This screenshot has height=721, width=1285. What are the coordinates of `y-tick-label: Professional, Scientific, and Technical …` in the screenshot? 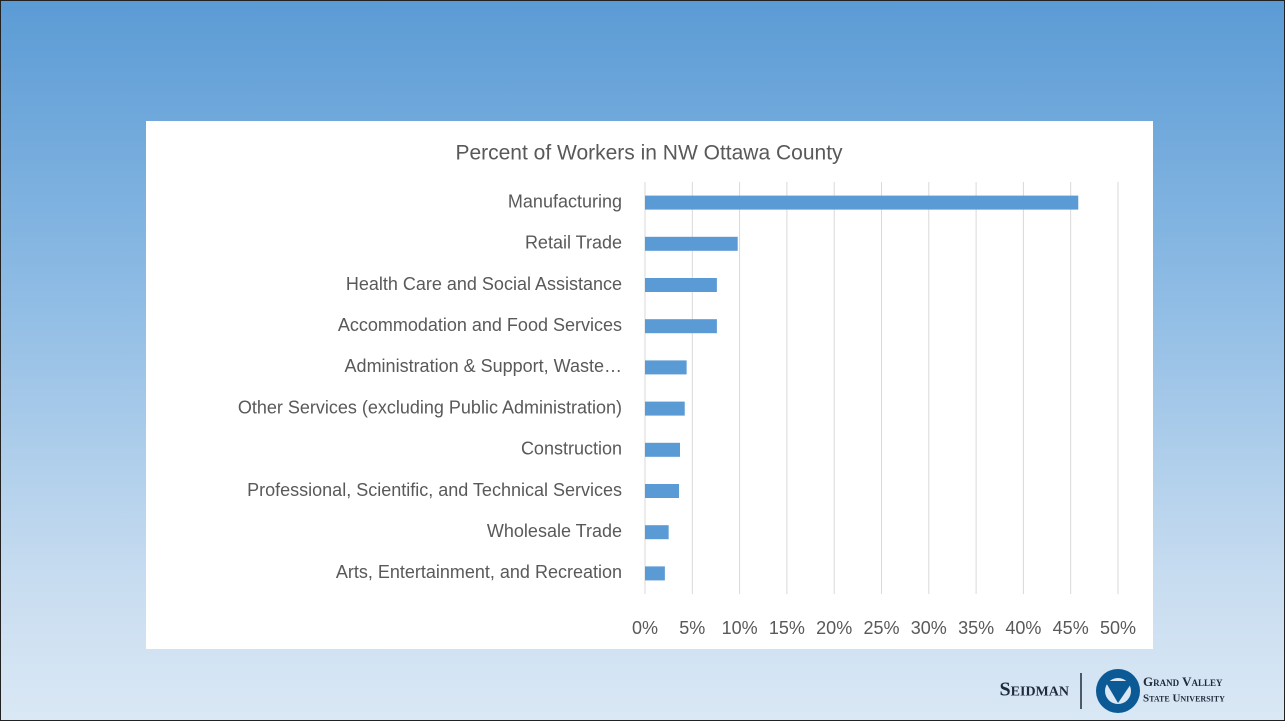 It's located at (434, 490).